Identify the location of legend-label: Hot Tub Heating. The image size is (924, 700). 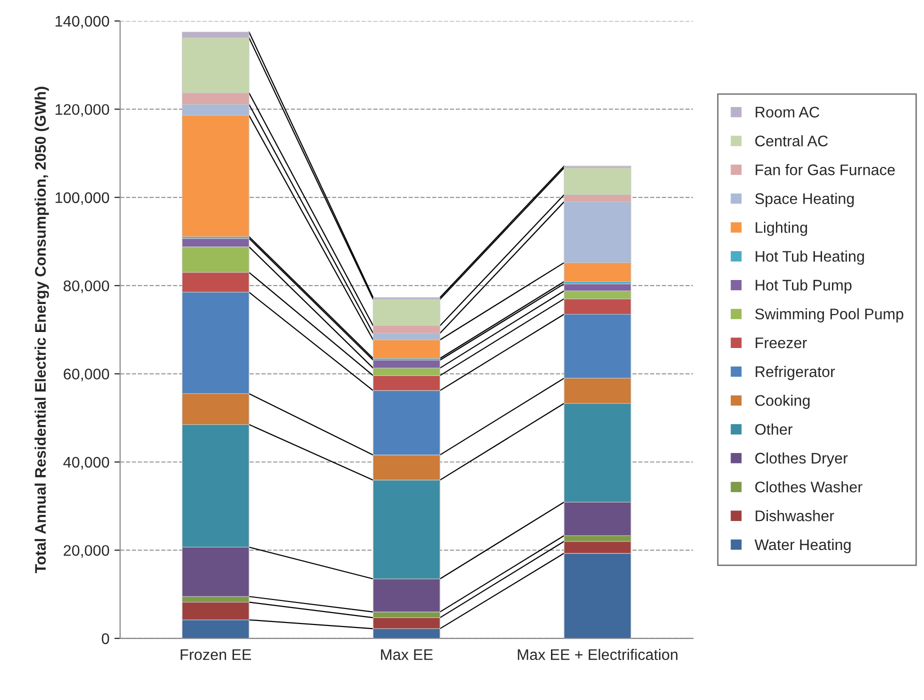
(810, 257).